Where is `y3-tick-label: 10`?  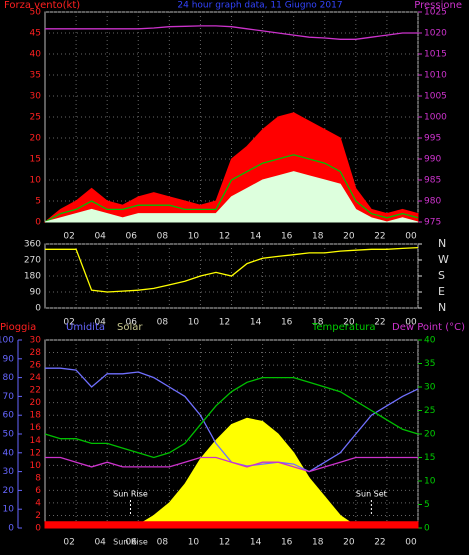 y3-tick-label: 10 is located at coordinates (9, 510).